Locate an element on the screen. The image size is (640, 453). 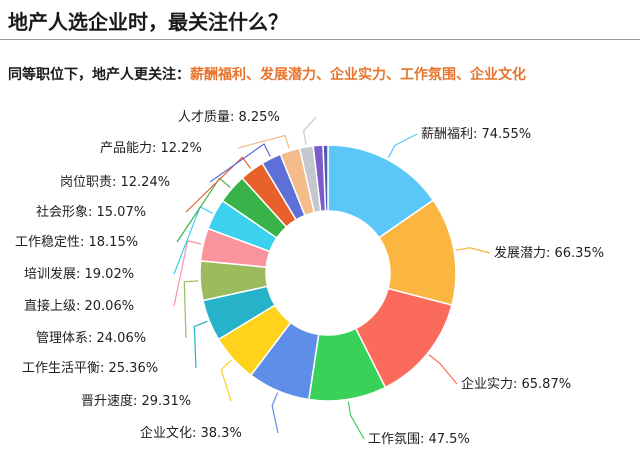
slice-label-10: 培训发展: 19.02% is located at coordinates (79, 274).